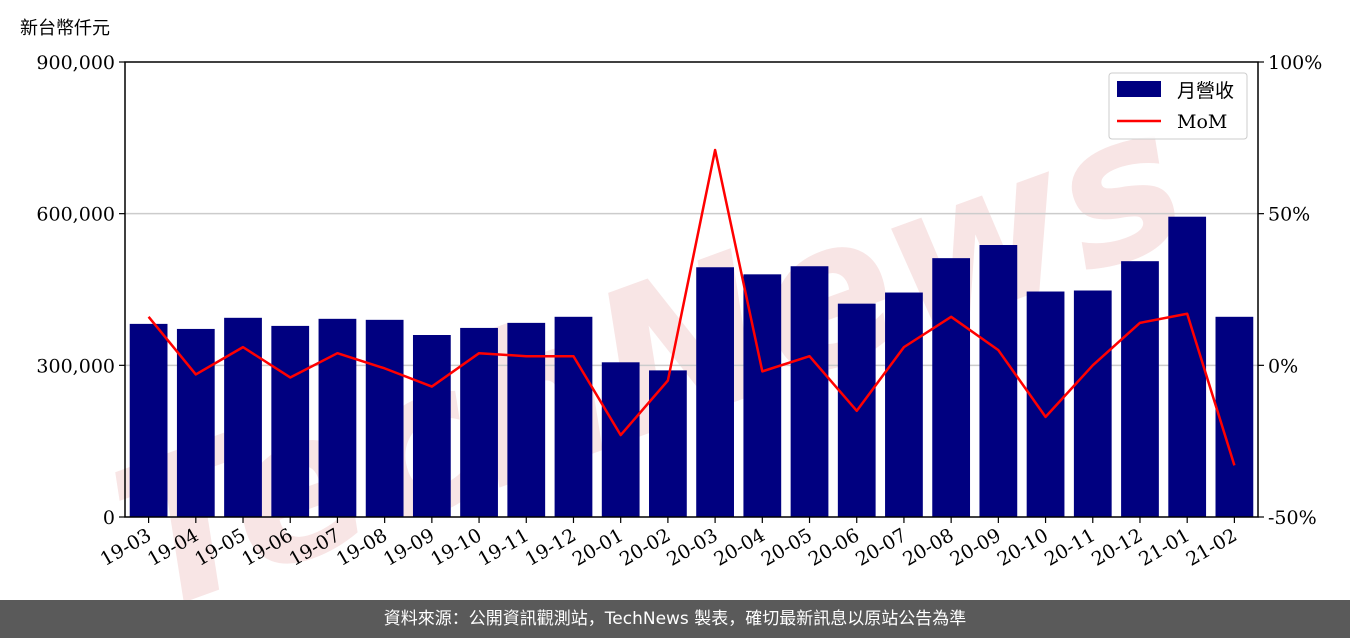 This screenshot has width=1350, height=638. I want to click on x-tick-label: 21-02, so click(1211, 547).